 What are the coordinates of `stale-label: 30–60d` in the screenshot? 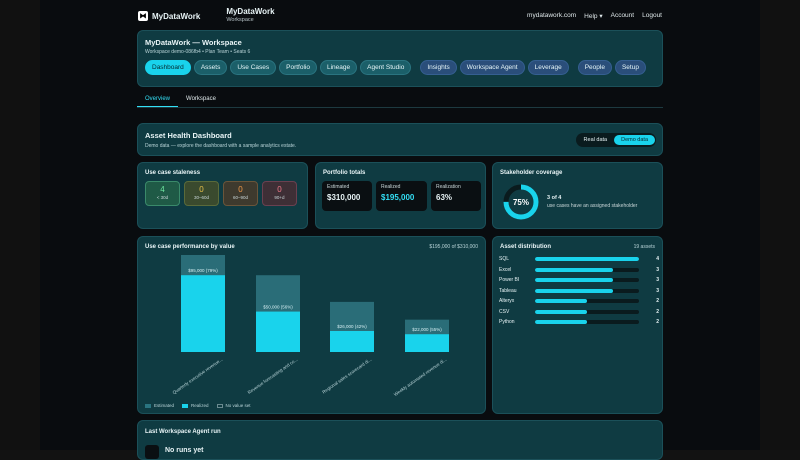 It's located at (201, 197).